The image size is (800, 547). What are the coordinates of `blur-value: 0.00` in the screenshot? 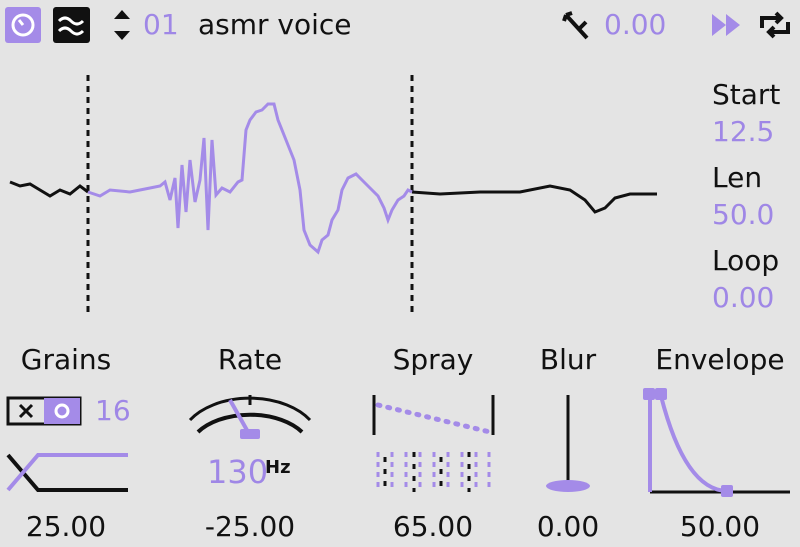 It's located at (568, 526).